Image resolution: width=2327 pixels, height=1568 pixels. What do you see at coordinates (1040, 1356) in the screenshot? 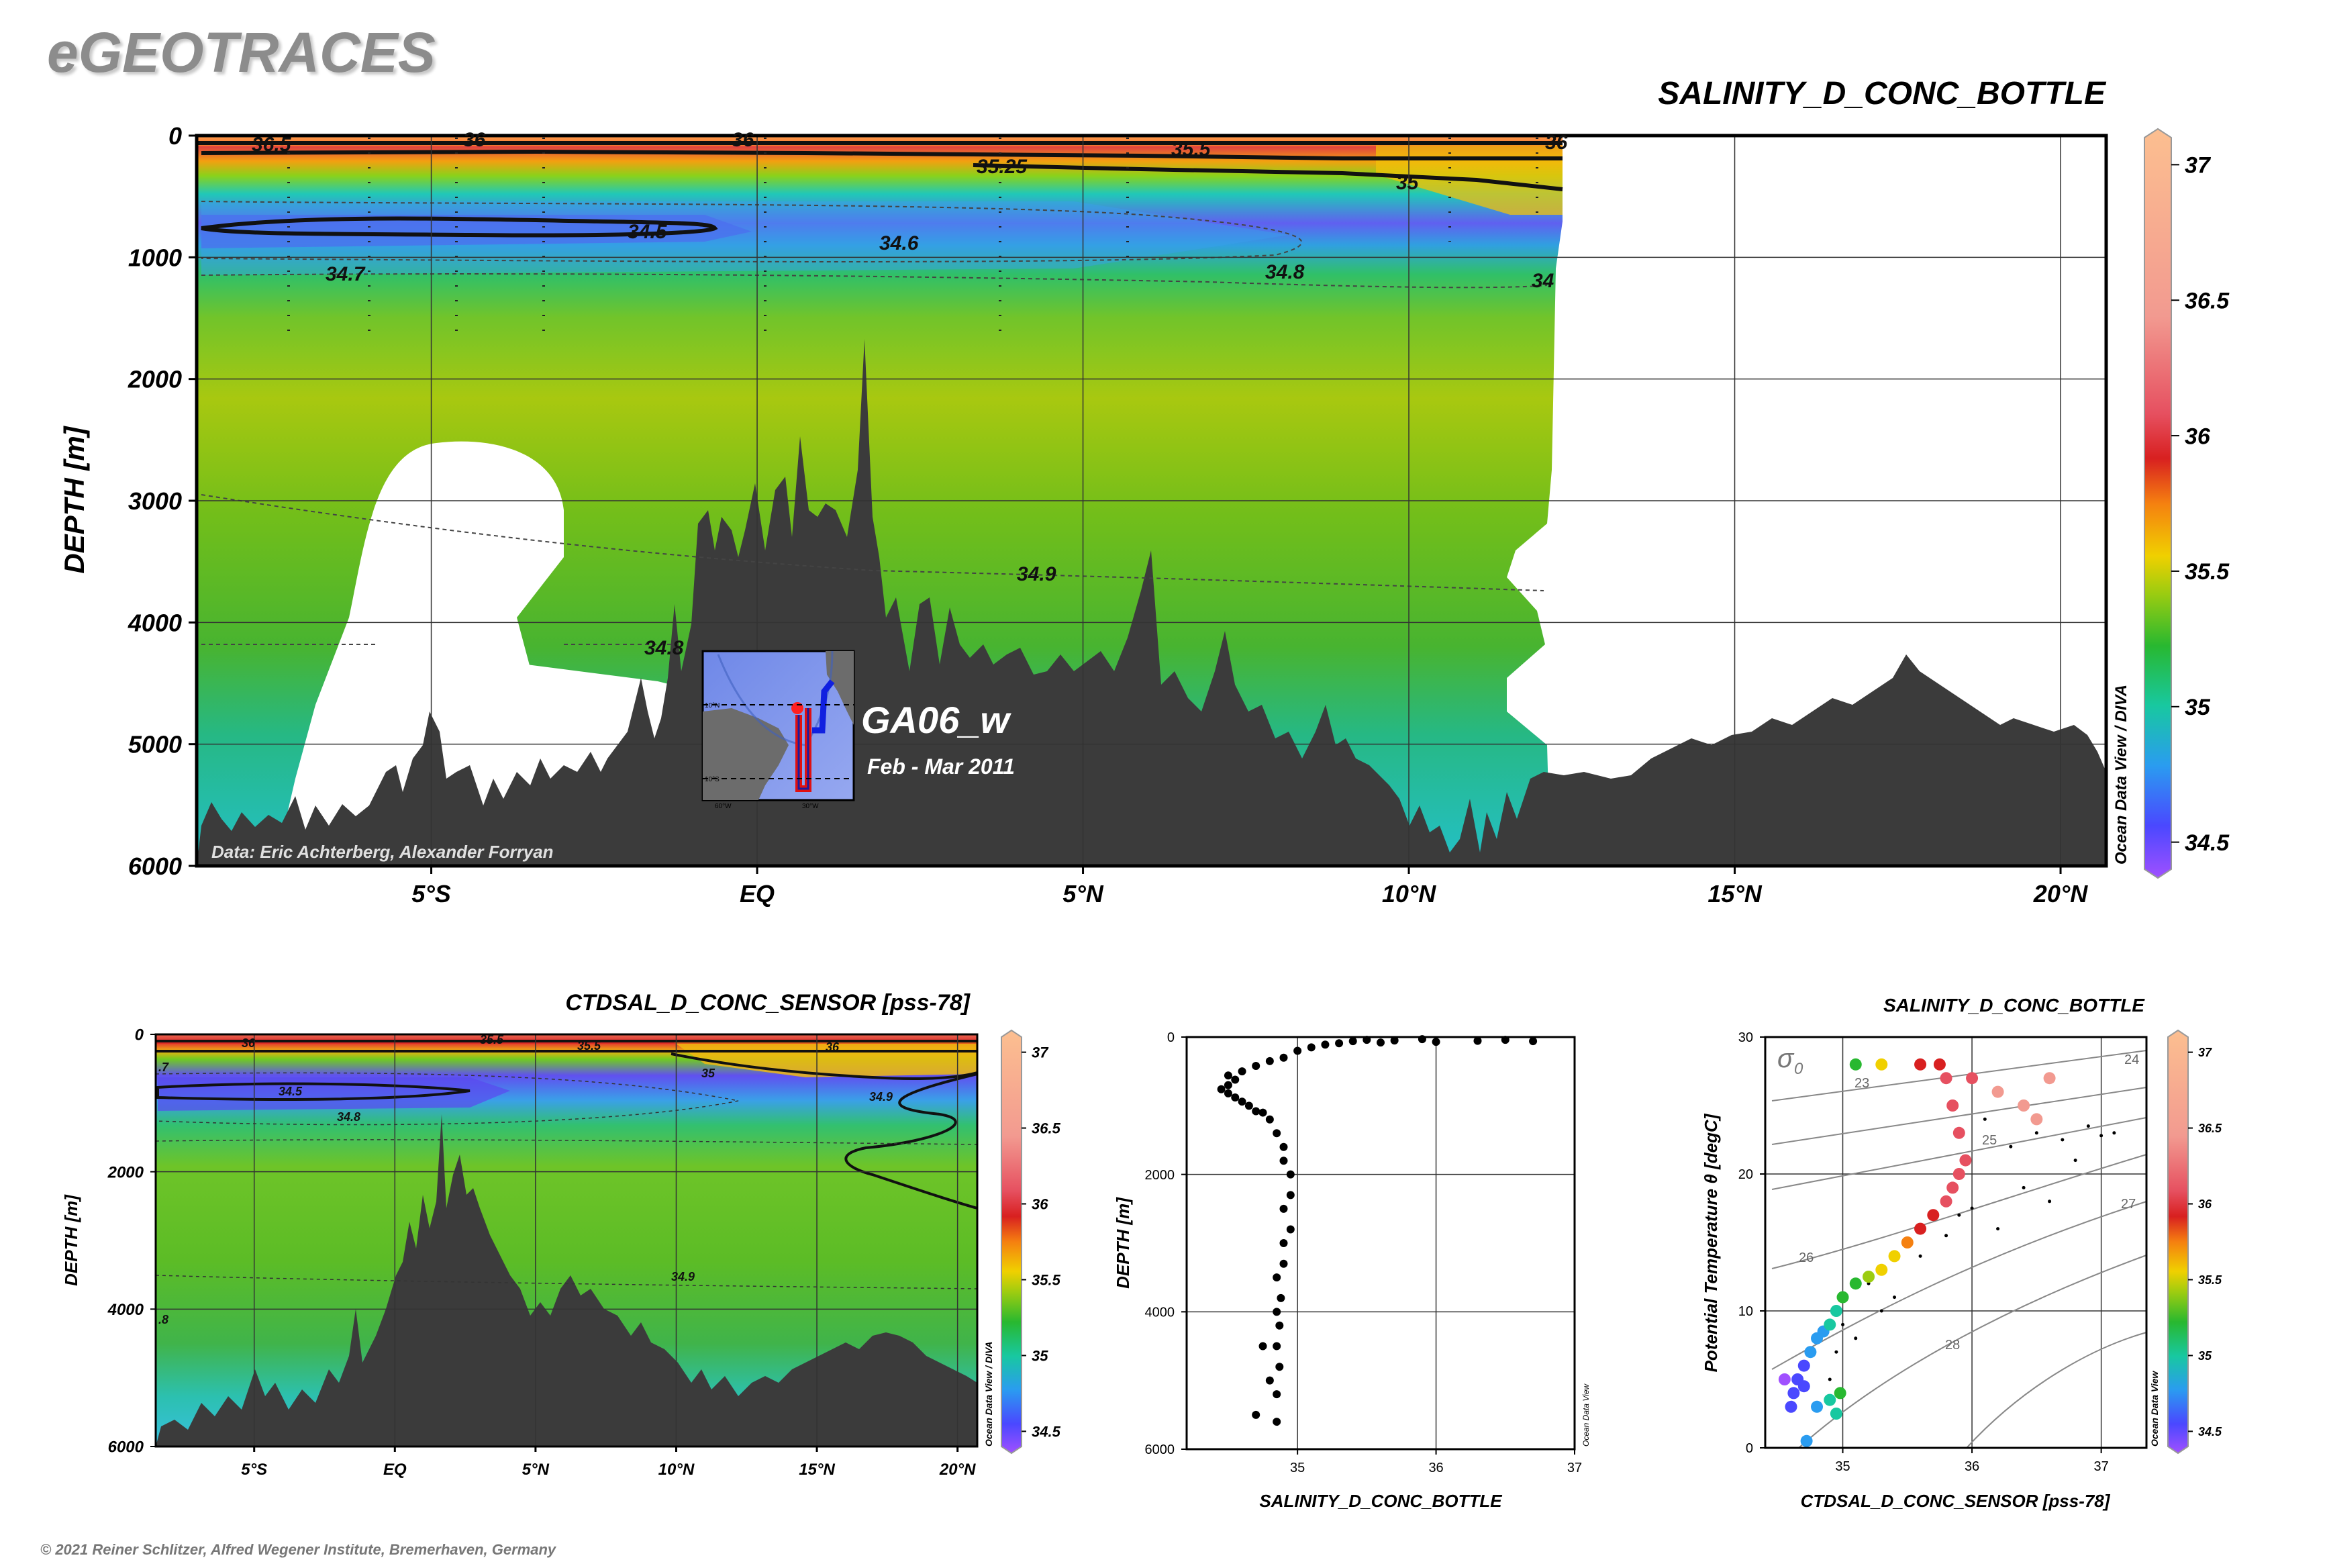
I see `colorbar-tick-label: 35` at bounding box center [1040, 1356].